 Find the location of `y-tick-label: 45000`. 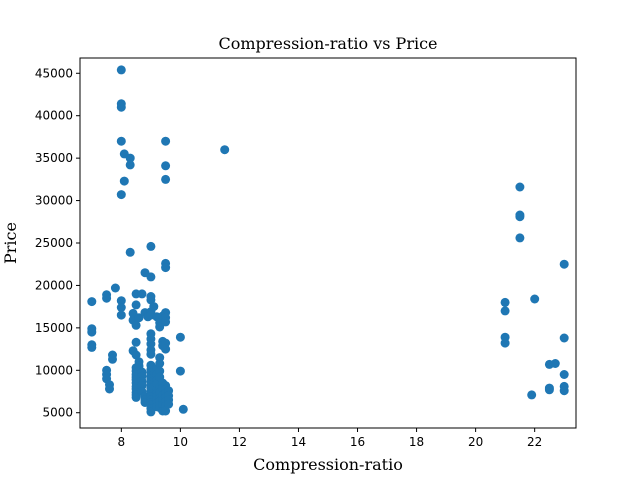

y-tick-label: 45000 is located at coordinates (54, 73).